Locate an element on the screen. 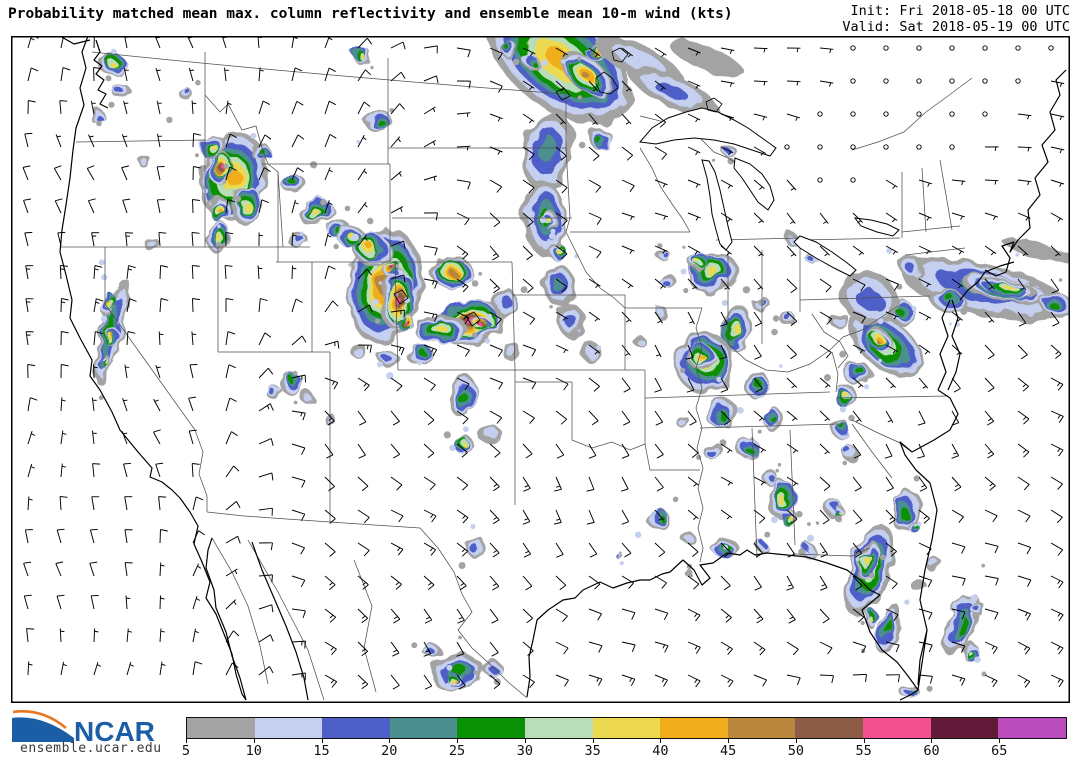  init-time: Init: Fri 2018-05-18 00 UTC is located at coordinates (960, 11).